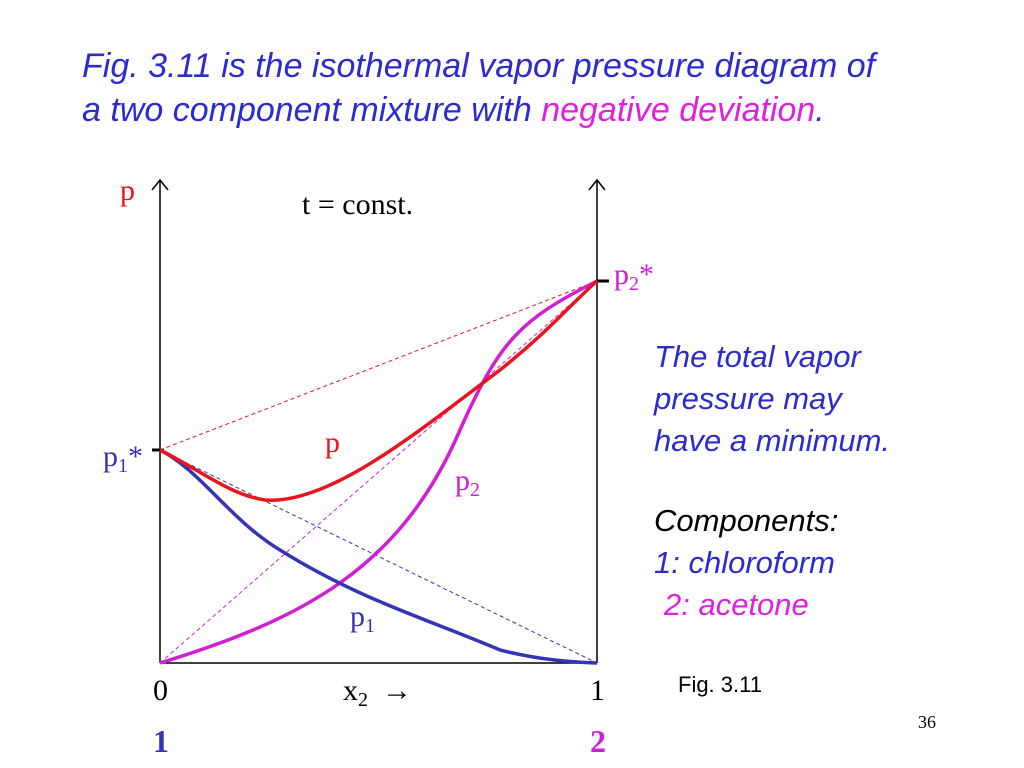 The image size is (1024, 768). What do you see at coordinates (757, 356) in the screenshot?
I see `side-note-line-1: The total vapor` at bounding box center [757, 356].